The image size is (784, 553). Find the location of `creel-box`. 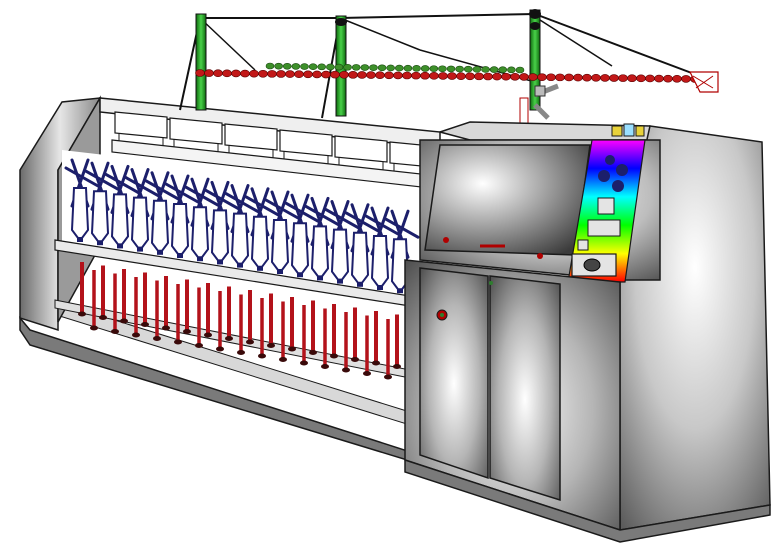

creel-box is located at coordinates (306, 147).